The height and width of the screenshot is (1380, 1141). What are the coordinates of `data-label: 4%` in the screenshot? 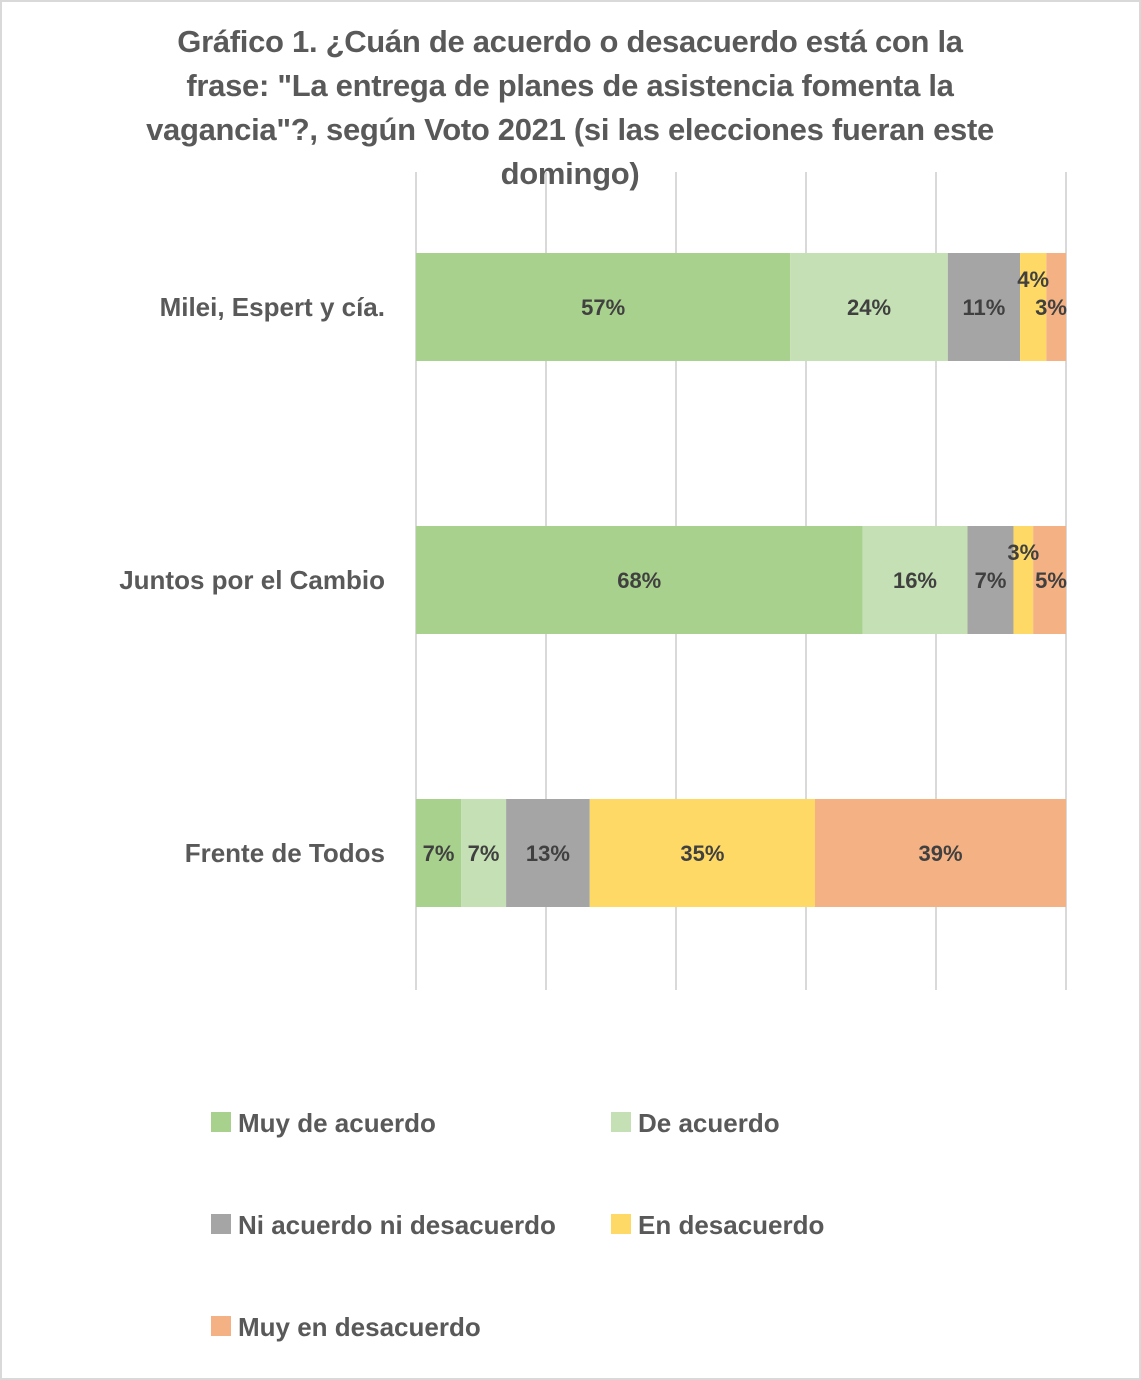 It's located at (1033, 279).